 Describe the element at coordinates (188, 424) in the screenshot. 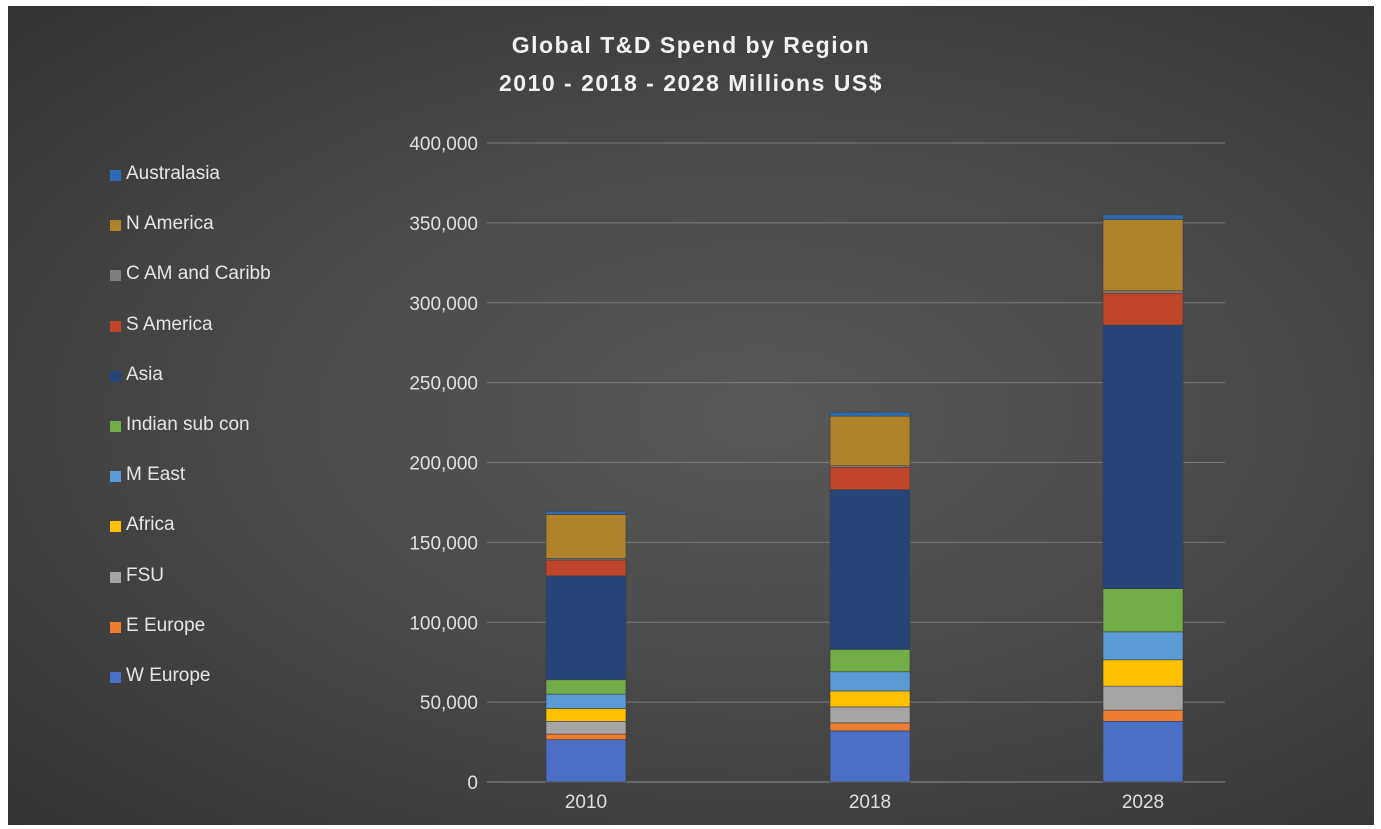

I see `legend-label: Indian sub con` at that location.